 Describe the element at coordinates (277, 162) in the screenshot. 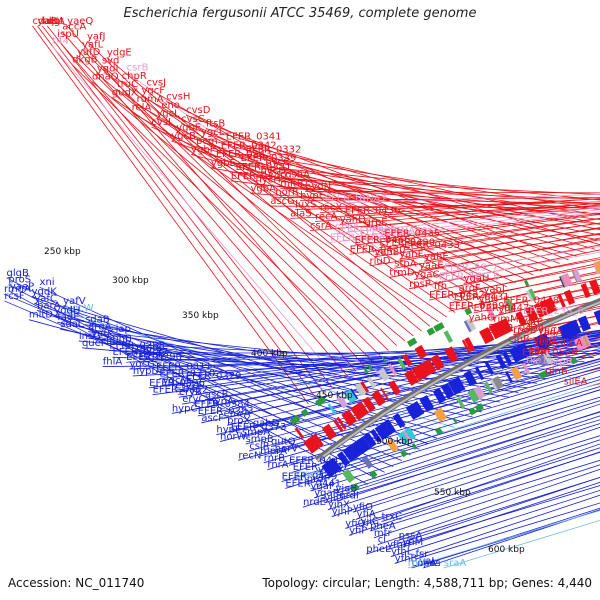

I see `gene-label: hycC` at that location.